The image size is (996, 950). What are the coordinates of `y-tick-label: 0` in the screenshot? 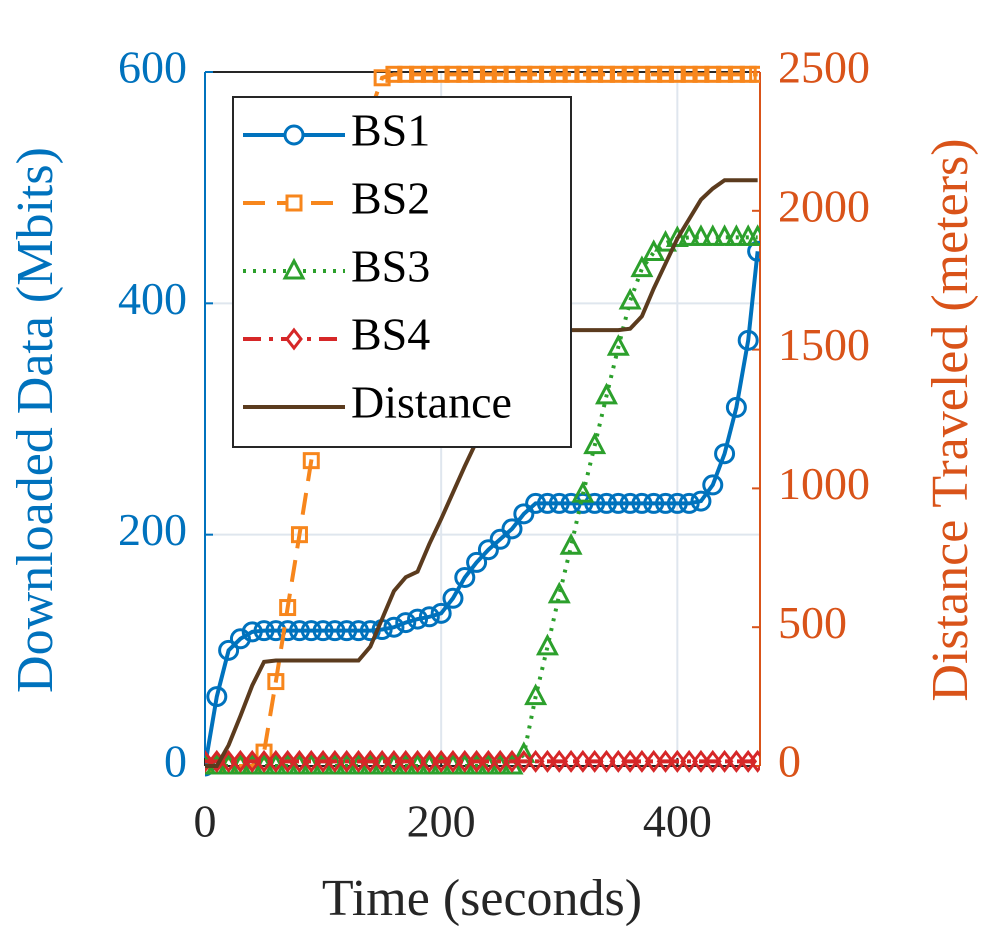 It's located at (175, 761).